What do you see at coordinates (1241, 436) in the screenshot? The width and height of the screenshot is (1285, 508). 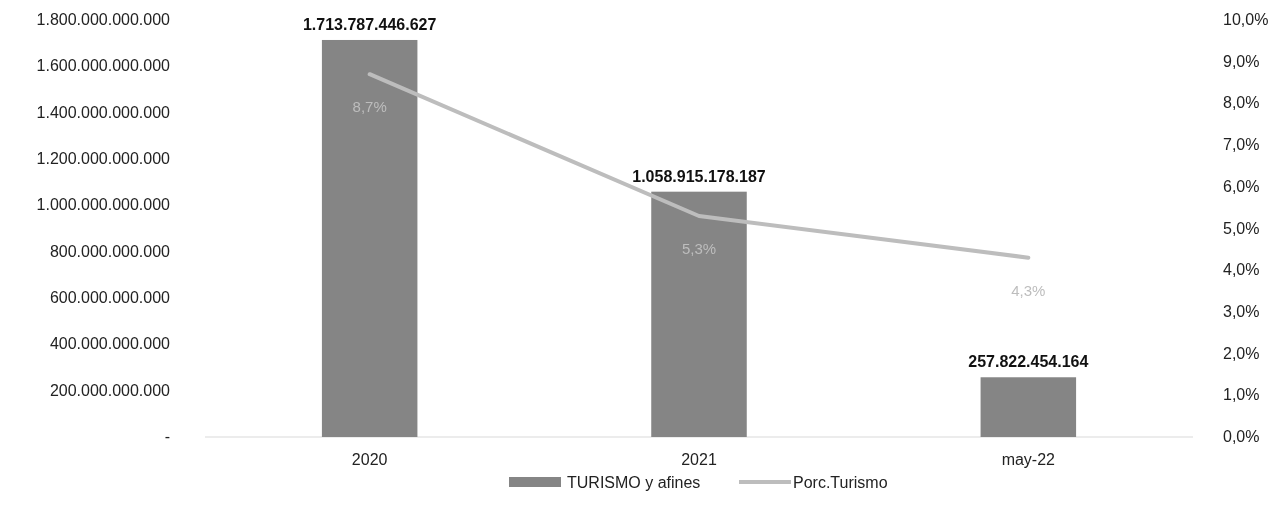 I see `y2-tick-label: 0,0%` at bounding box center [1241, 436].